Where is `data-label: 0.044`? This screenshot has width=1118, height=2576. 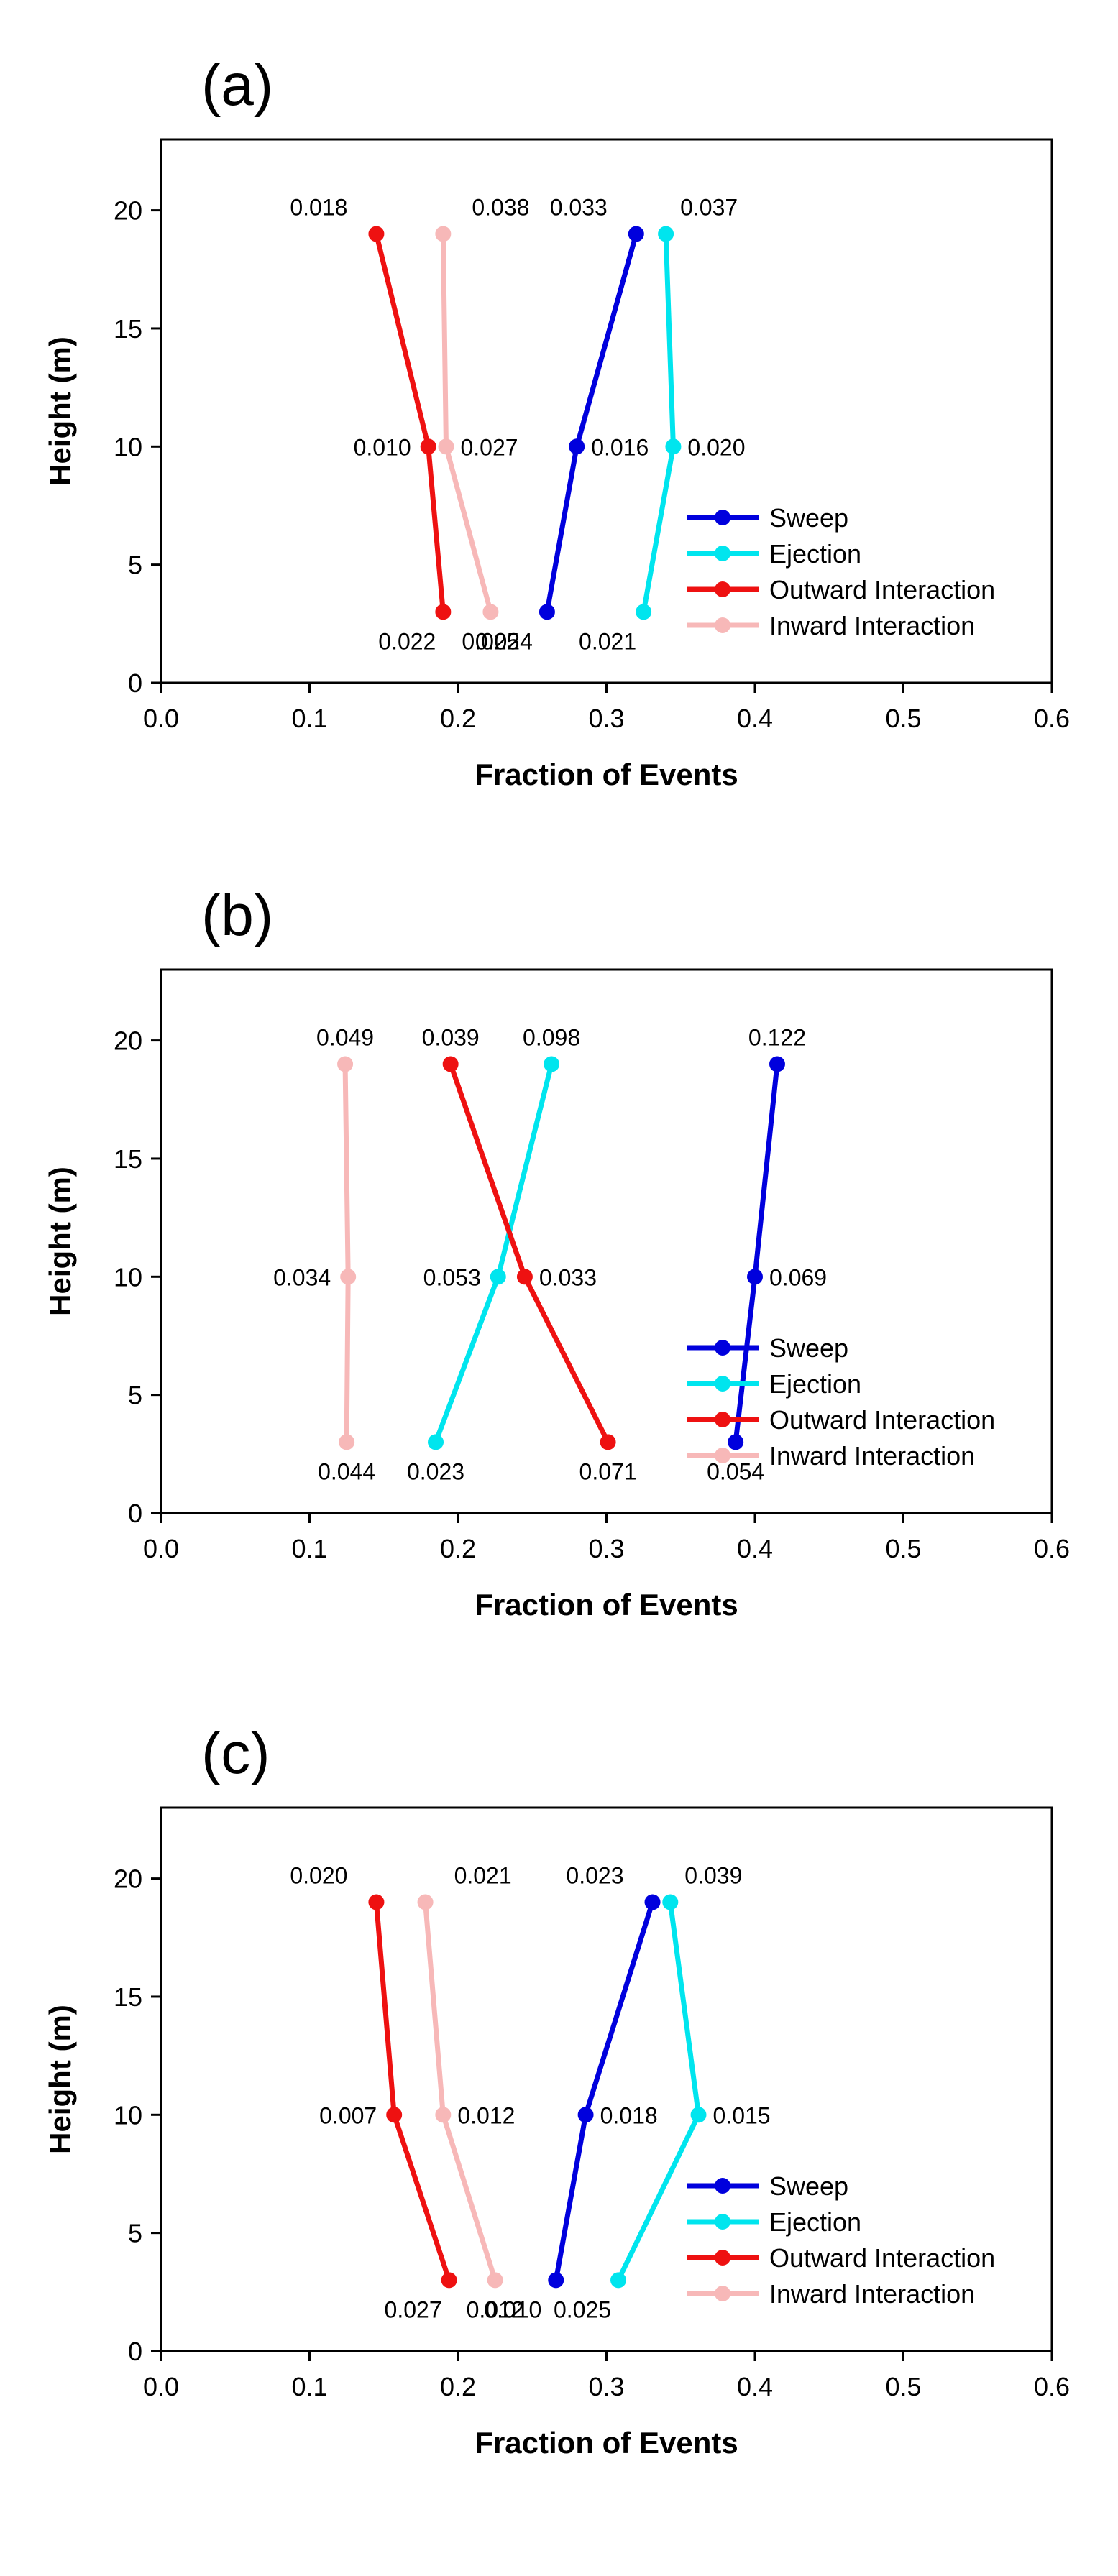
data-label: 0.044 is located at coordinates (346, 1471).